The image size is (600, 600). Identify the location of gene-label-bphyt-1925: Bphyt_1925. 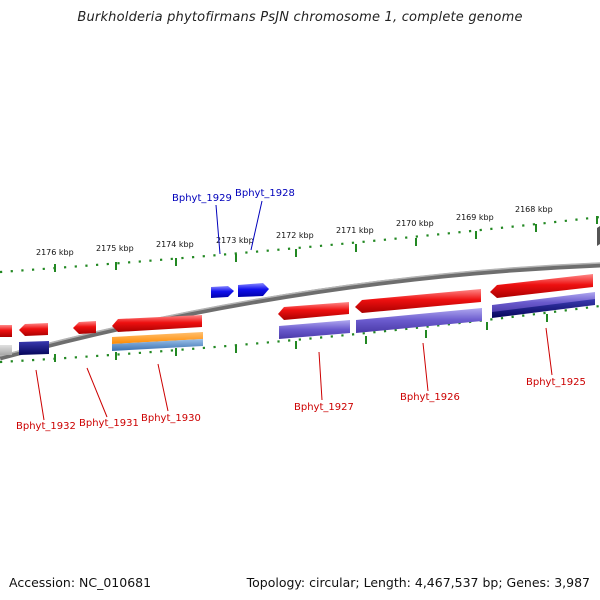
(556, 382).